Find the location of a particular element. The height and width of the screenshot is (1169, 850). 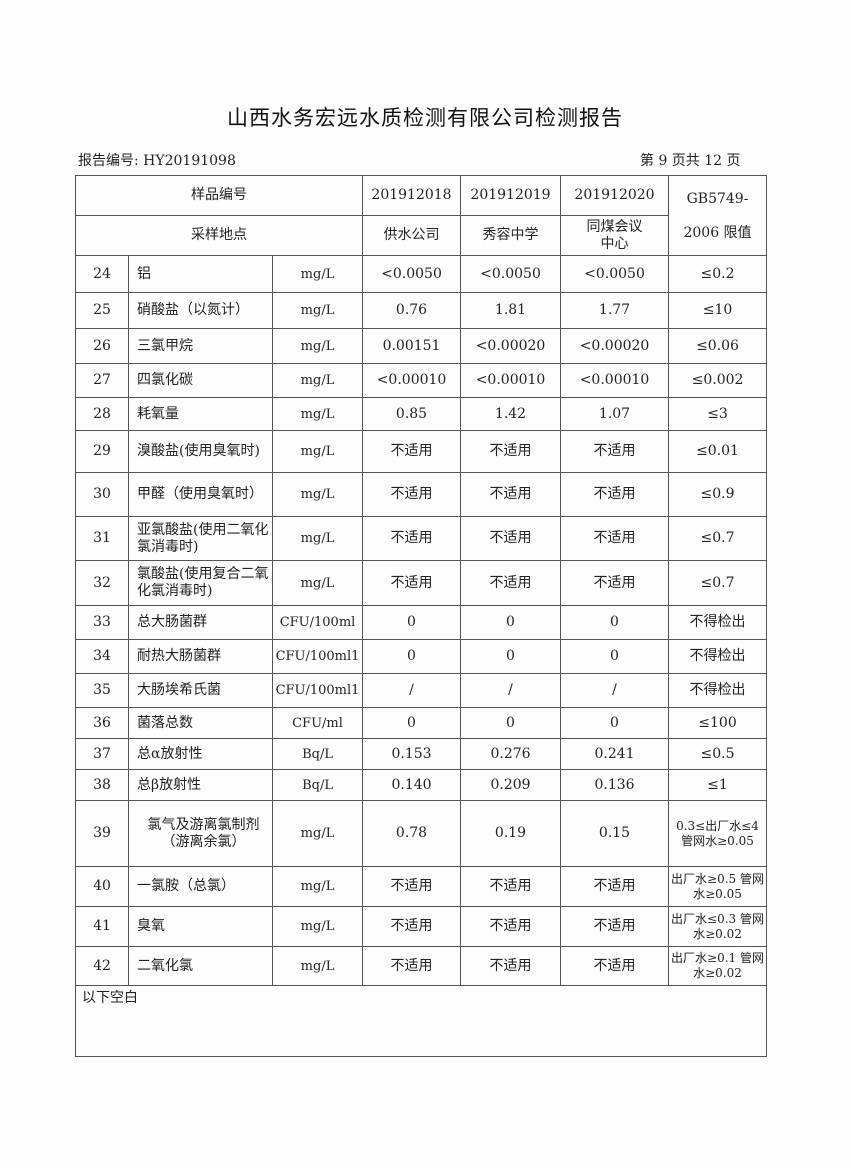

table-row: 27 四氯化碳 mg/L <0.00010 <0.00010 <0.00010 ≤0.002 is located at coordinates (421, 380).